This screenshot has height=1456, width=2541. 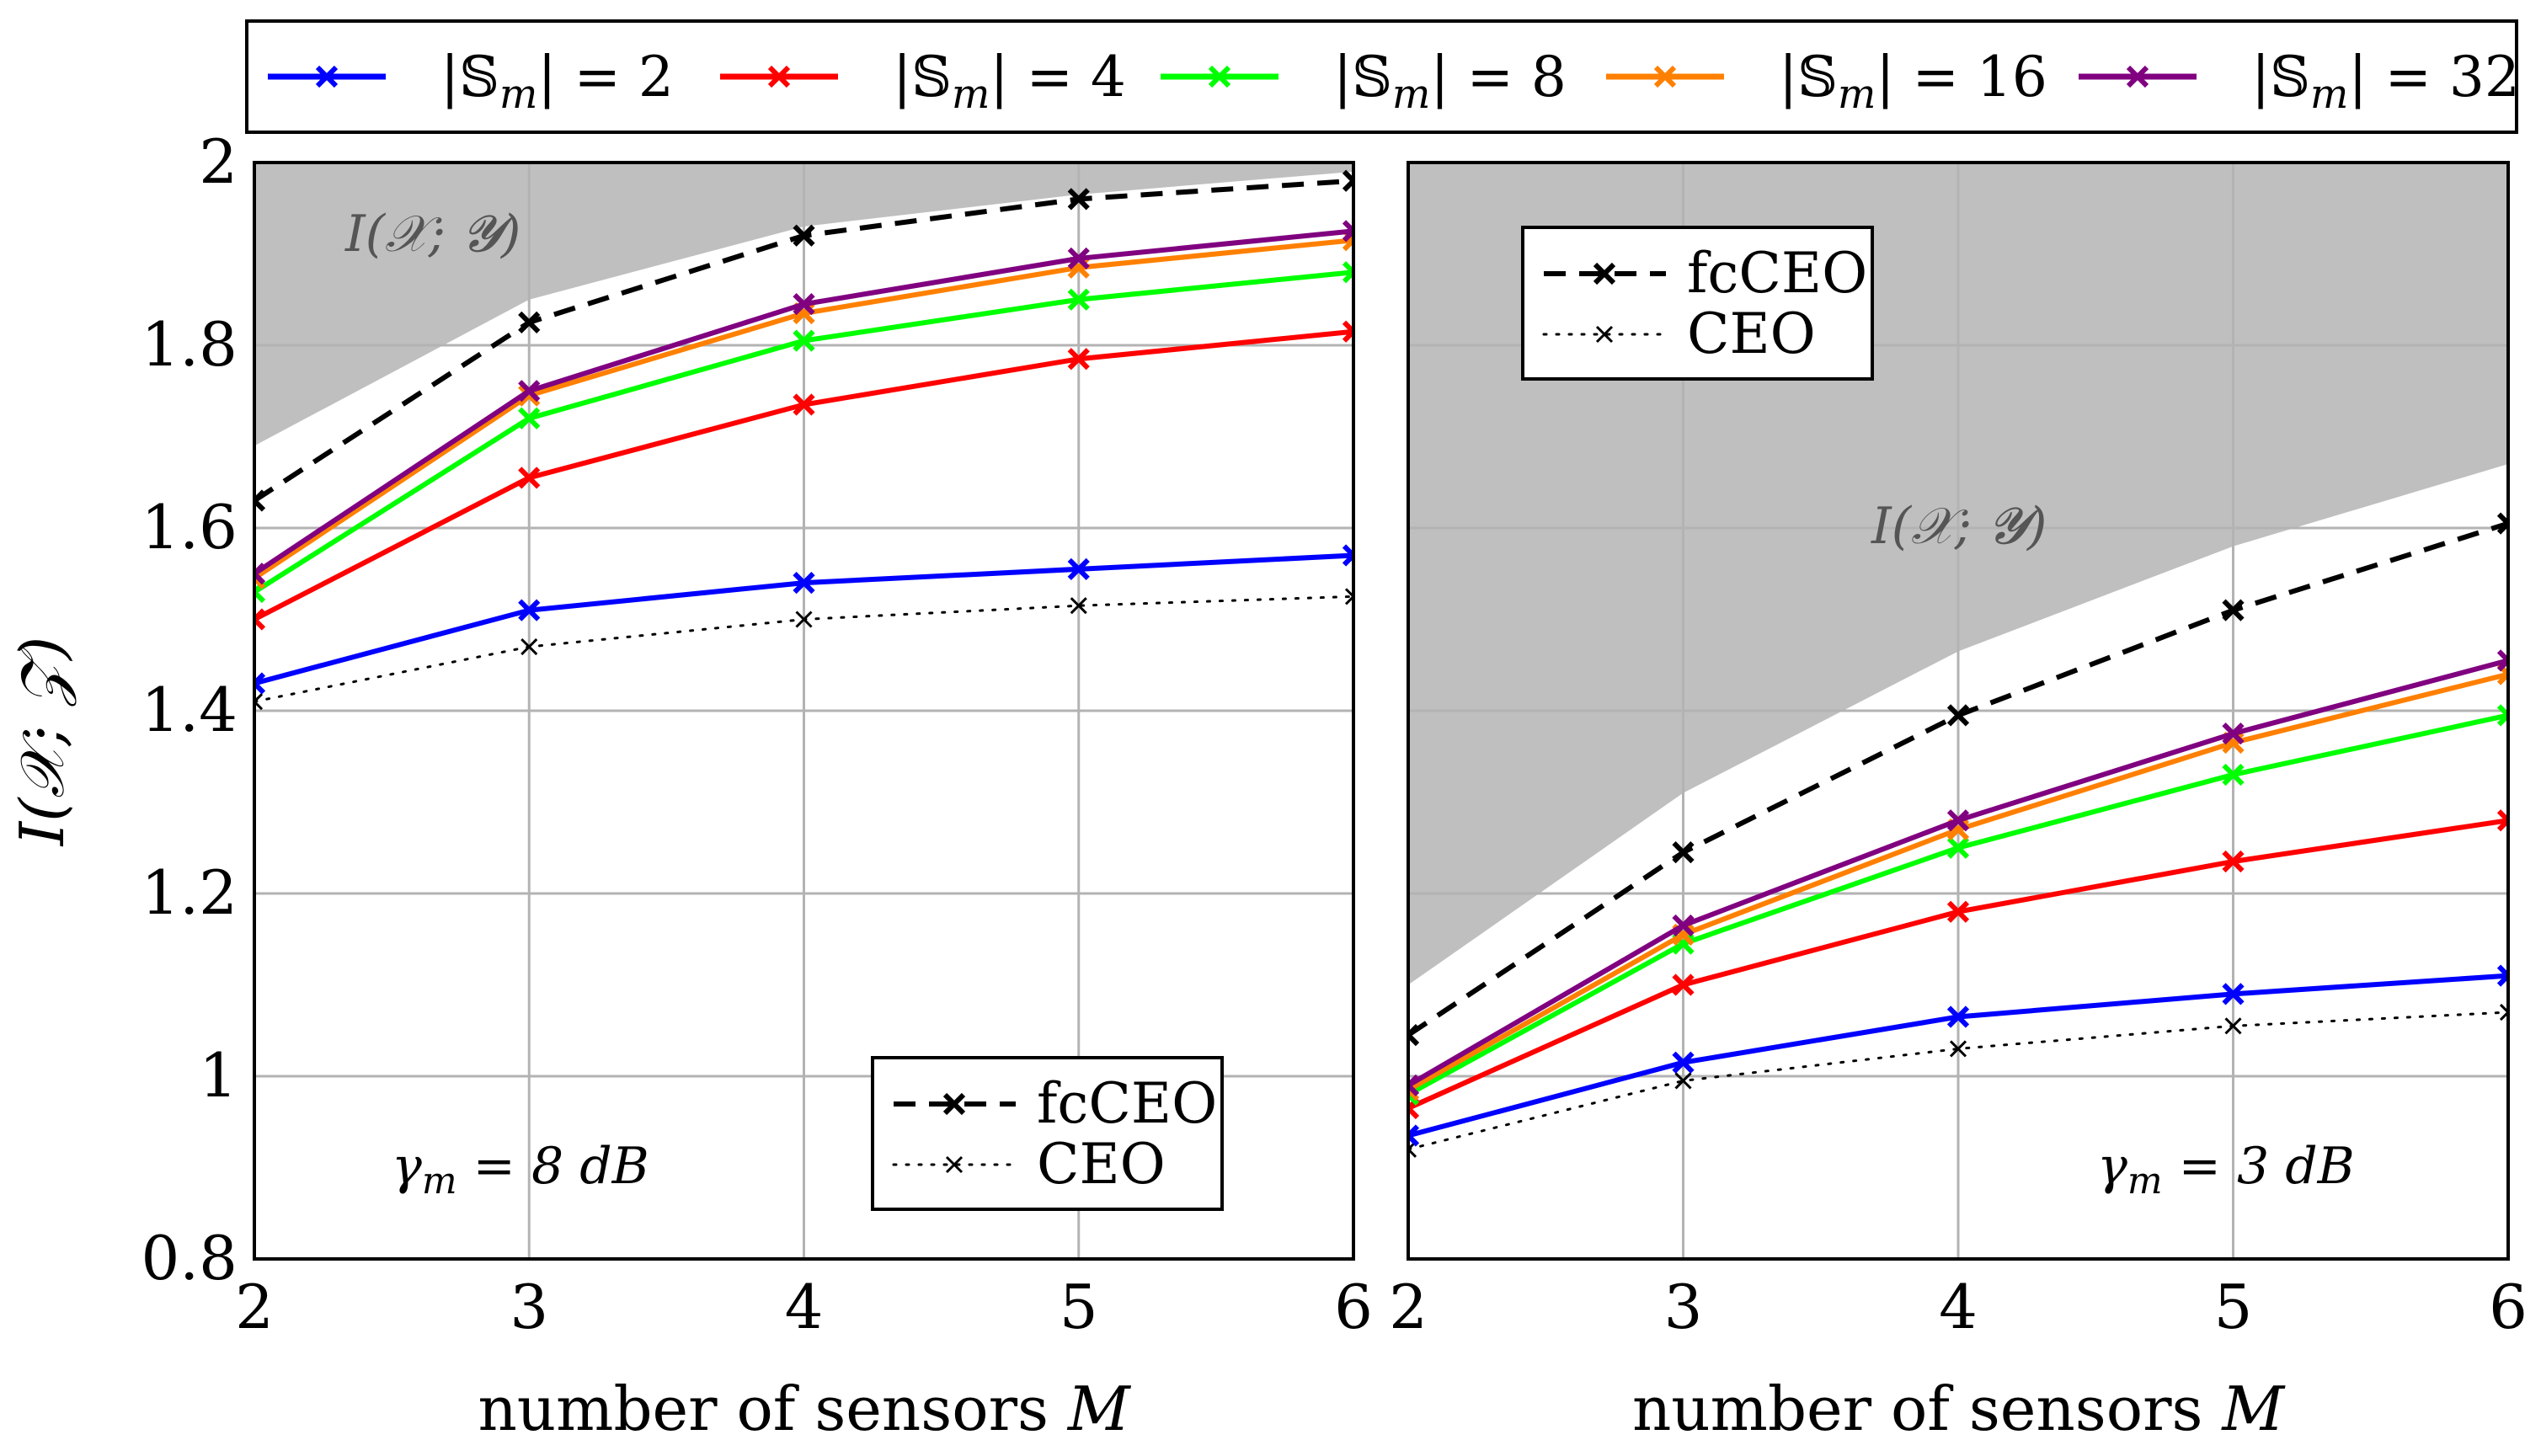 What do you see at coordinates (1958, 1081) in the screenshot?
I see `series-line-ceo` at bounding box center [1958, 1081].